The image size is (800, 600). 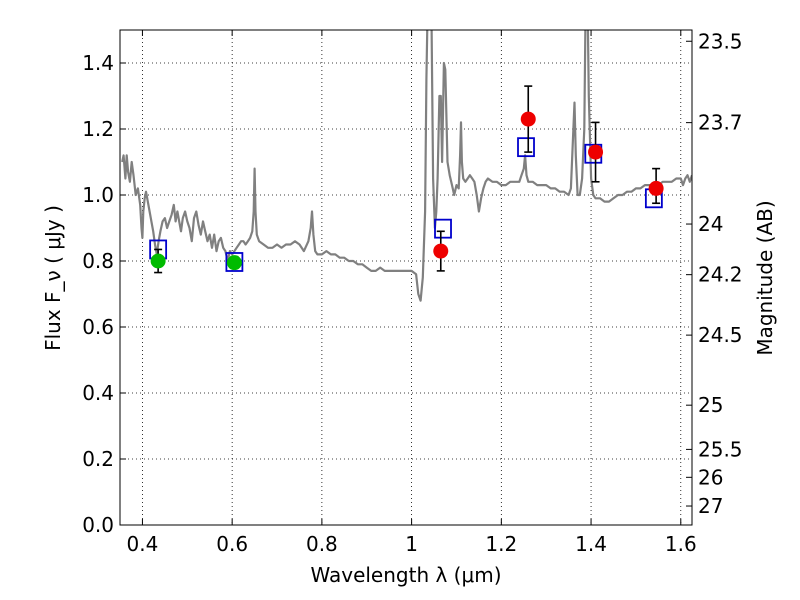 I want to click on y-tick-label: 0.4, so click(x=98, y=393).